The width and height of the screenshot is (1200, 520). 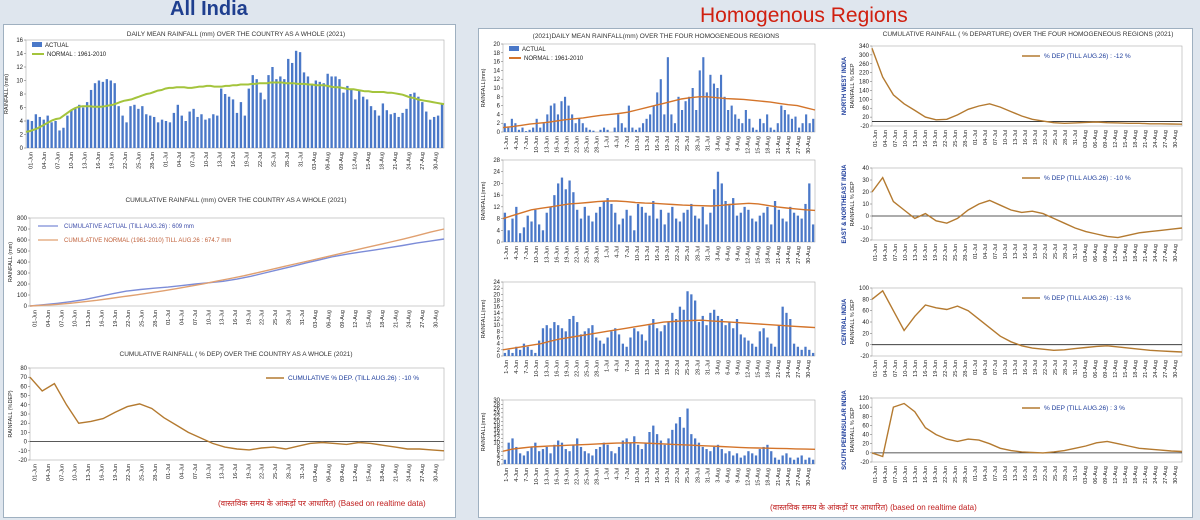 What do you see at coordinates (1026, 251) in the screenshot?
I see `x-tick-label: 16-Jul` at bounding box center [1026, 251].